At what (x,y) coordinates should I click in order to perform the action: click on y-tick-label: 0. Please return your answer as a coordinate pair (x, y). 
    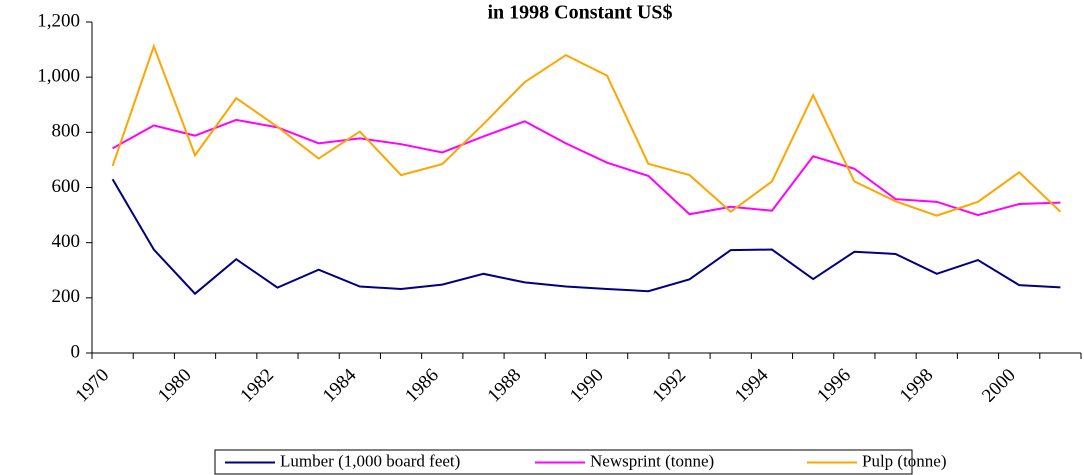
    Looking at the image, I should click on (76, 351).